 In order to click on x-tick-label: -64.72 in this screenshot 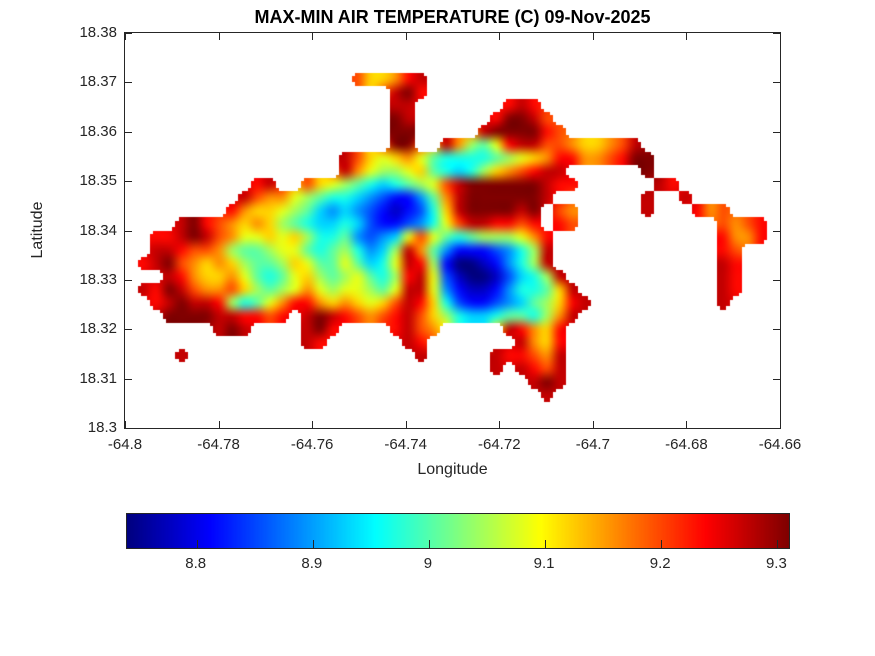, I will do `click(499, 444)`.